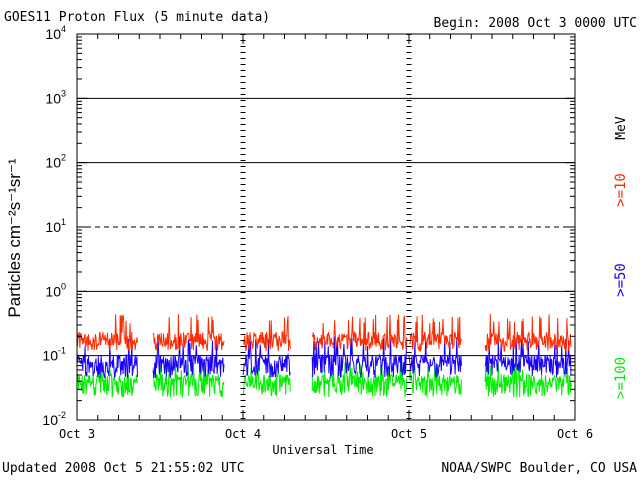 The width and height of the screenshot is (640, 480). What do you see at coordinates (621, 257) in the screenshot?
I see `legend: MeV >=10 >=50 >=100` at bounding box center [621, 257].